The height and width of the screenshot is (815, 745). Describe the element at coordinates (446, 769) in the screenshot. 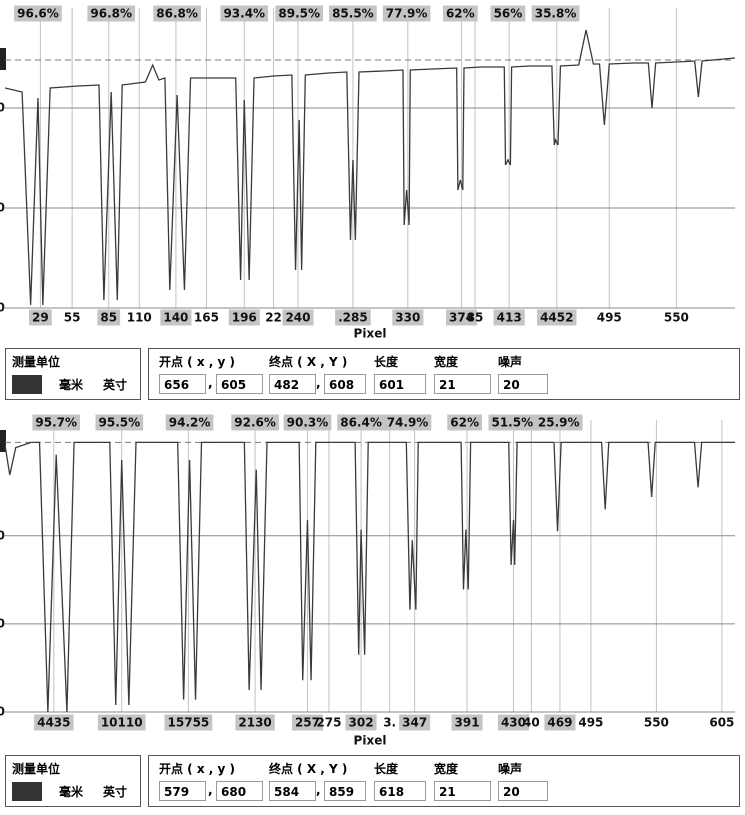

I see `field-label: 宽度` at that location.